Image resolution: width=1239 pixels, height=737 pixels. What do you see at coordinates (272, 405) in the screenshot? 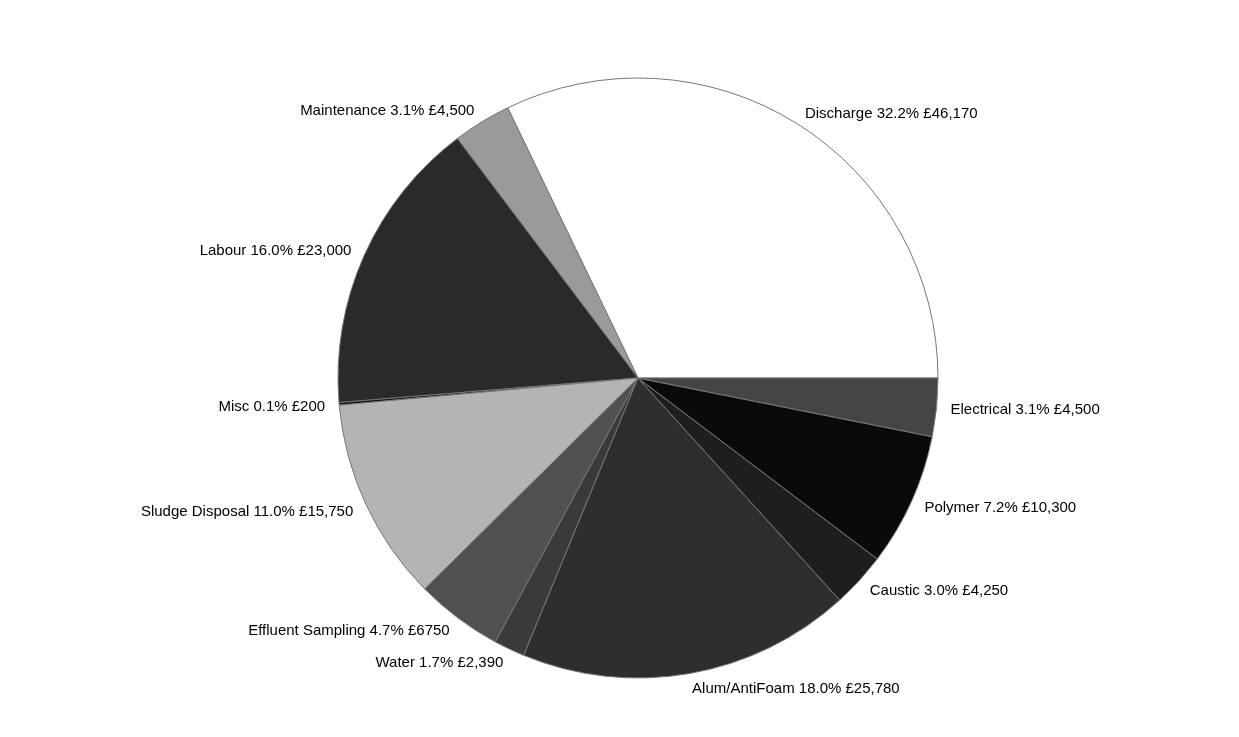
I see `slice-label: Misc 0.1% £200` at bounding box center [272, 405].